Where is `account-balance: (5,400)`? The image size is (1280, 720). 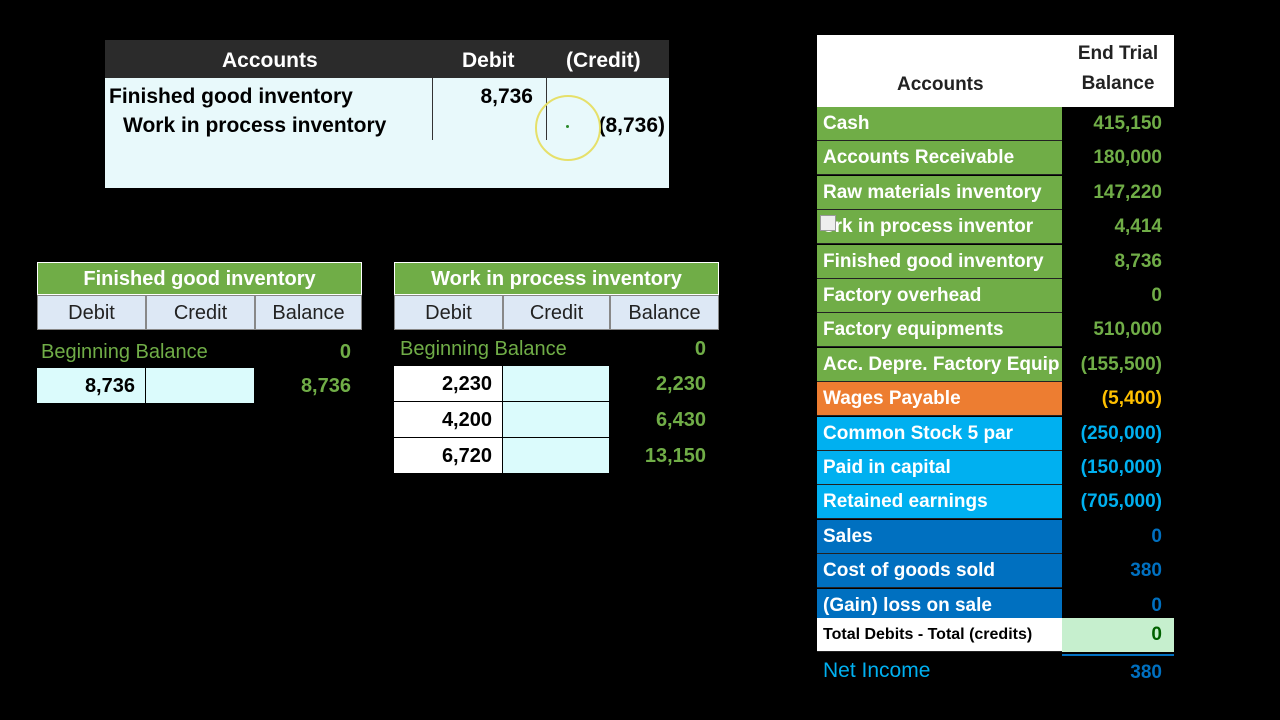 account-balance: (5,400) is located at coordinates (1118, 399).